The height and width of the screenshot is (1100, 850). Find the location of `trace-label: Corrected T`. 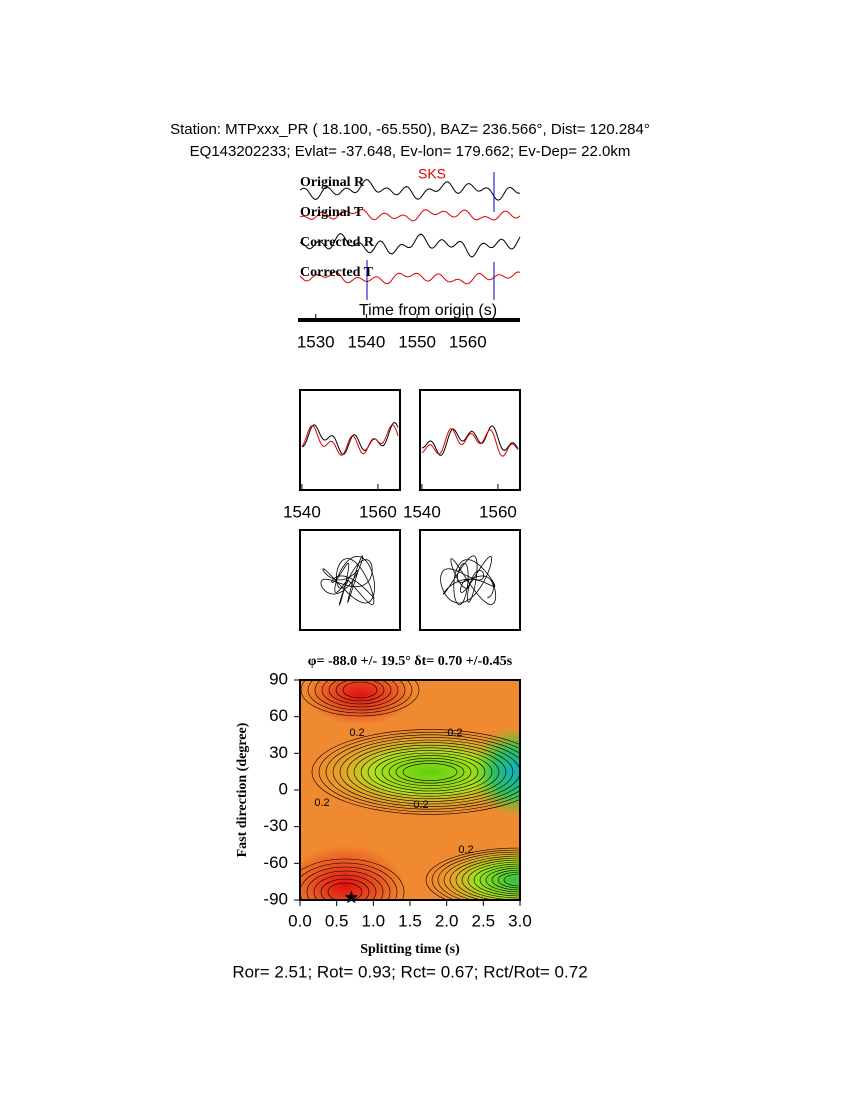

trace-label: Corrected T is located at coordinates (337, 272).